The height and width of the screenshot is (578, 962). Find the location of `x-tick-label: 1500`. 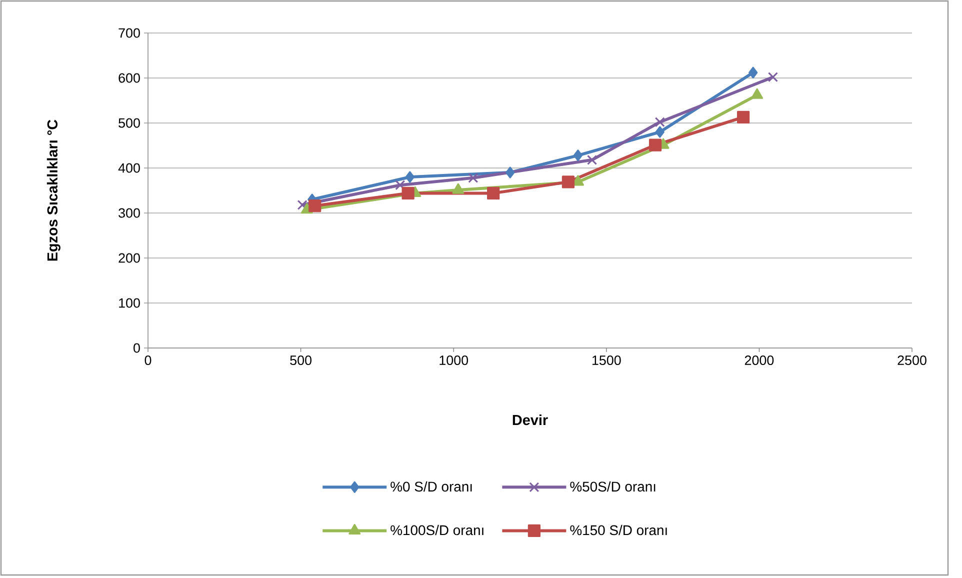

x-tick-label: 1500 is located at coordinates (606, 361).